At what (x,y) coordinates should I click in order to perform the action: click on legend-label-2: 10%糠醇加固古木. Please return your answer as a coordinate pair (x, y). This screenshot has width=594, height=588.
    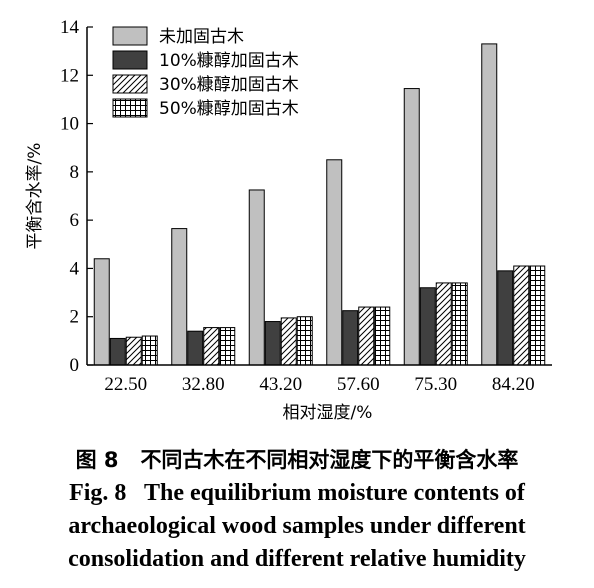
    Looking at the image, I should click on (229, 60).